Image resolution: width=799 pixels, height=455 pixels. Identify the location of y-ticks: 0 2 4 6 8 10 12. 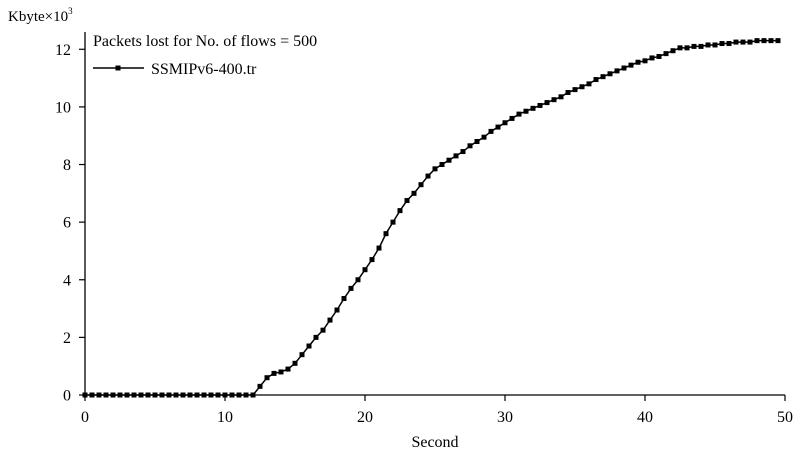
(70, 223).